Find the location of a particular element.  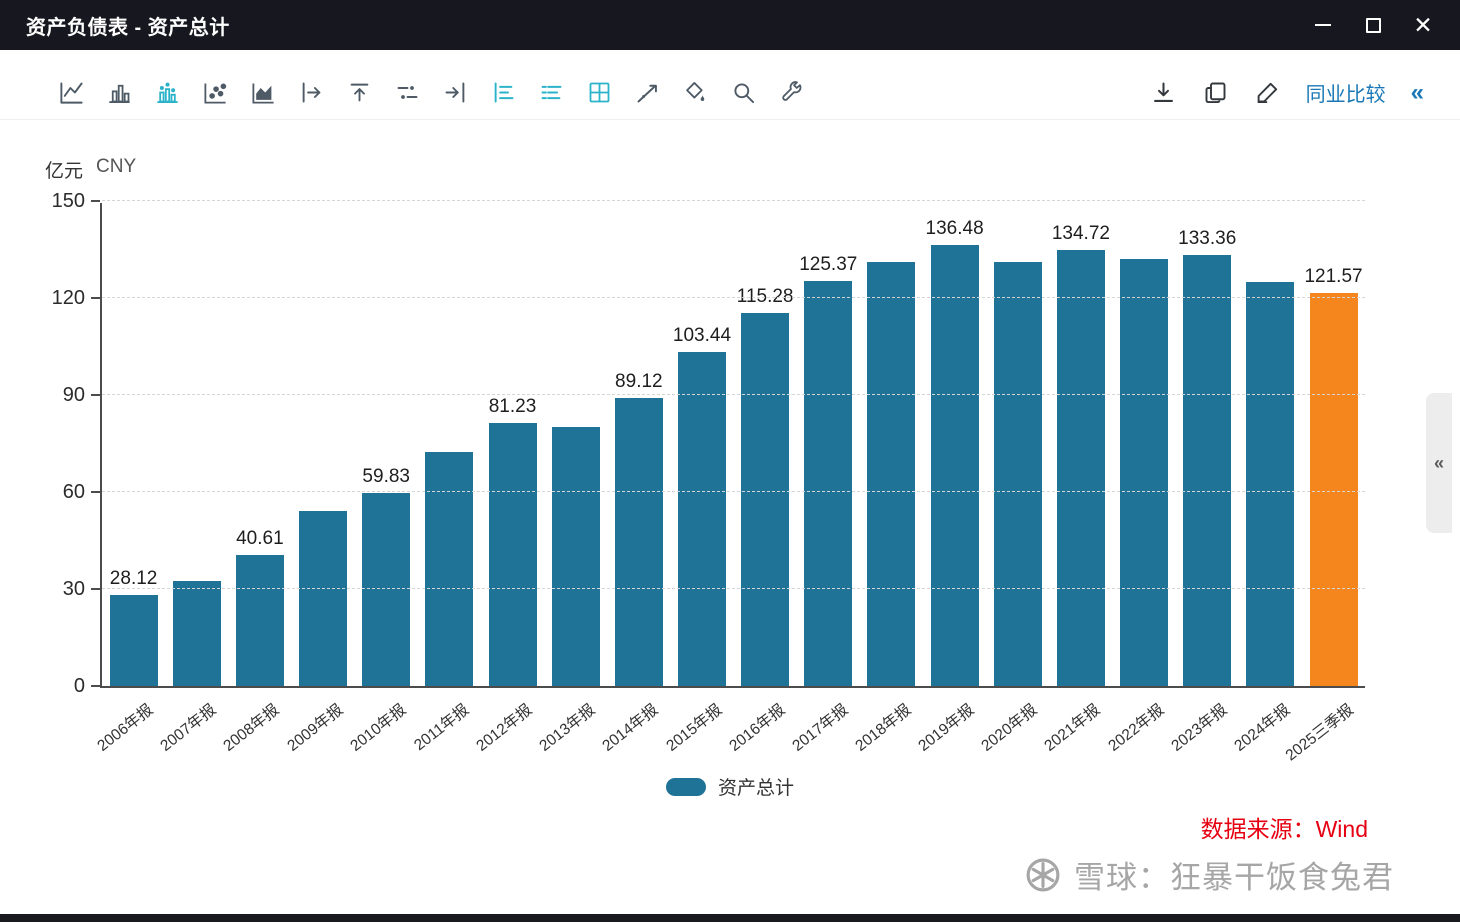

bar-2012年报: 81.23 is located at coordinates (512, 541).